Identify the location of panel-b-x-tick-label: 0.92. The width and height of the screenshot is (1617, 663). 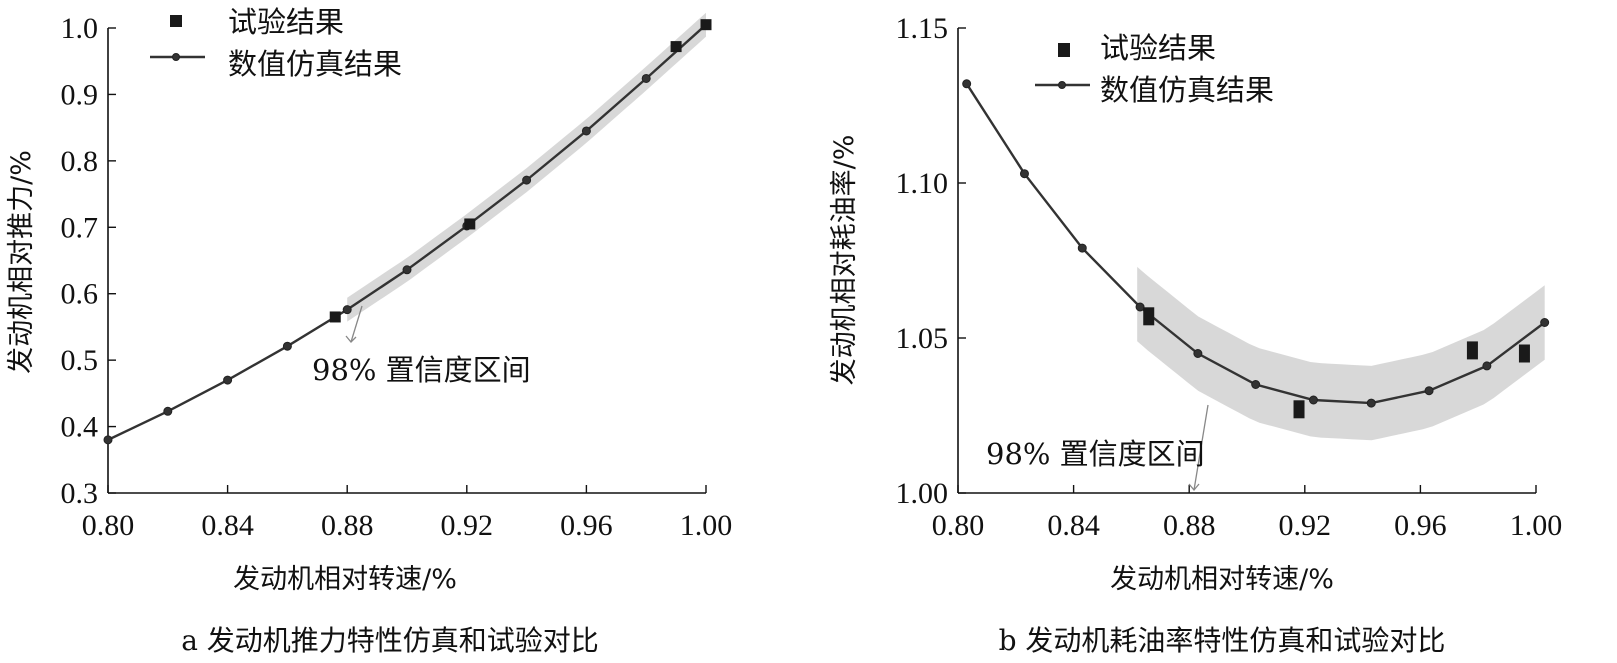
(1305, 525).